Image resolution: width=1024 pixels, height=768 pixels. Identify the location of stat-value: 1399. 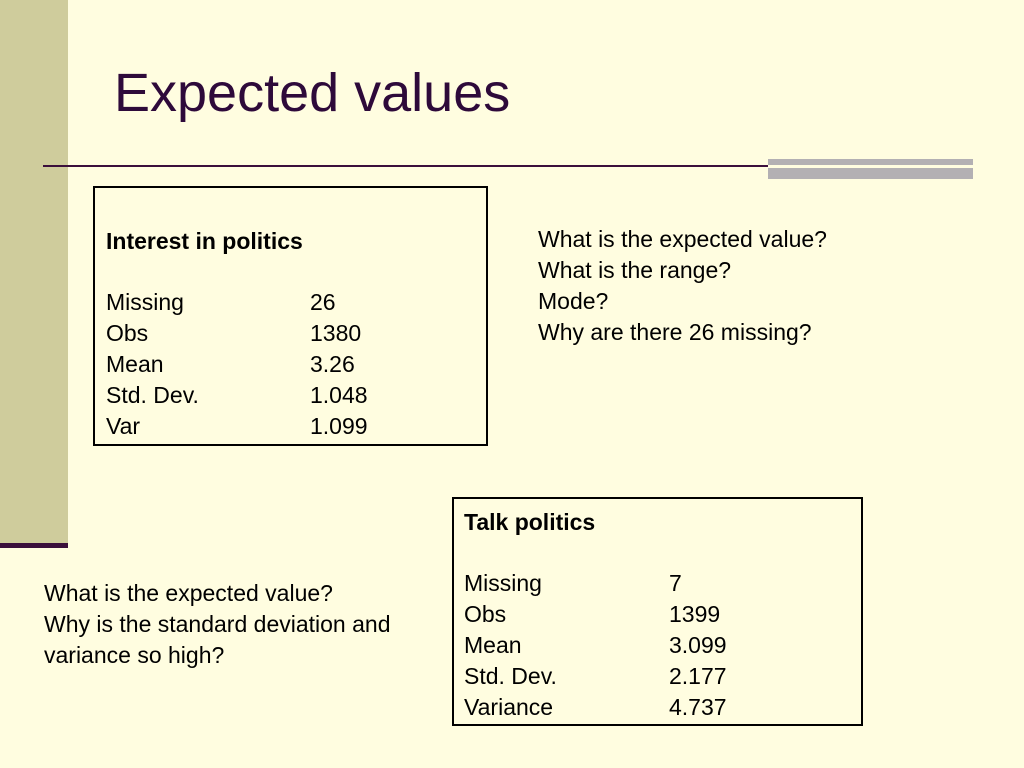
(695, 614).